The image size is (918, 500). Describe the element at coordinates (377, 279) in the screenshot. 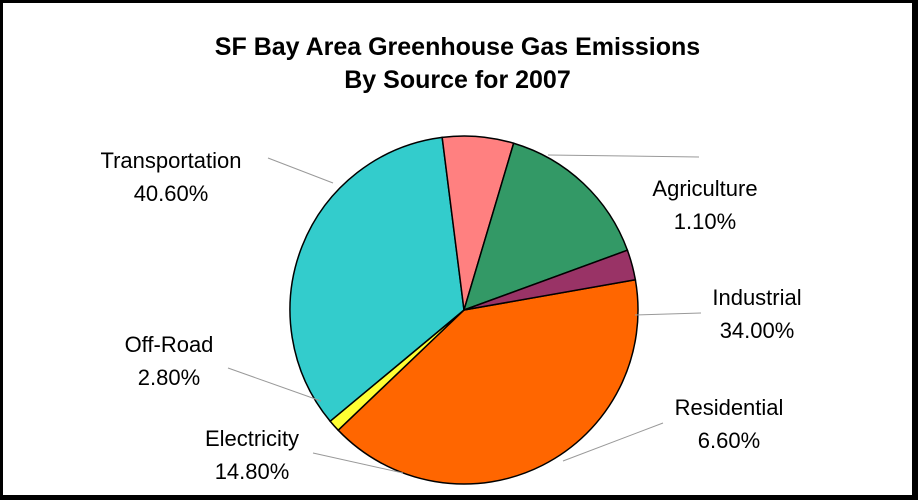

I see `pie-slice-industrial` at that location.